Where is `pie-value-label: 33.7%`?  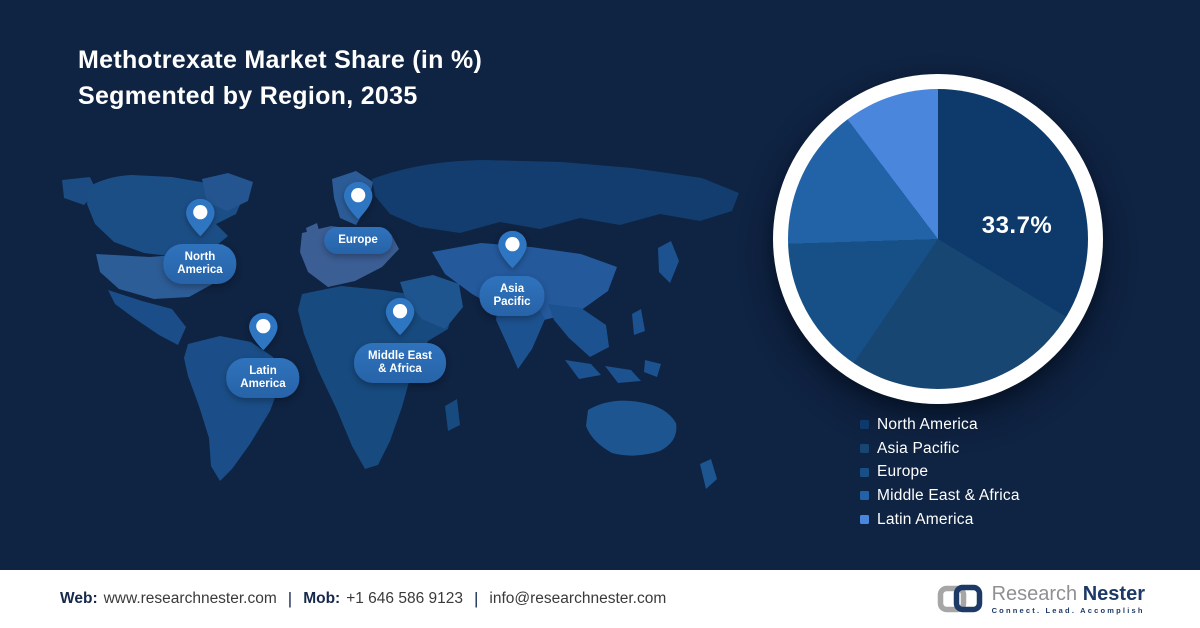 pie-value-label: 33.7% is located at coordinates (1017, 225).